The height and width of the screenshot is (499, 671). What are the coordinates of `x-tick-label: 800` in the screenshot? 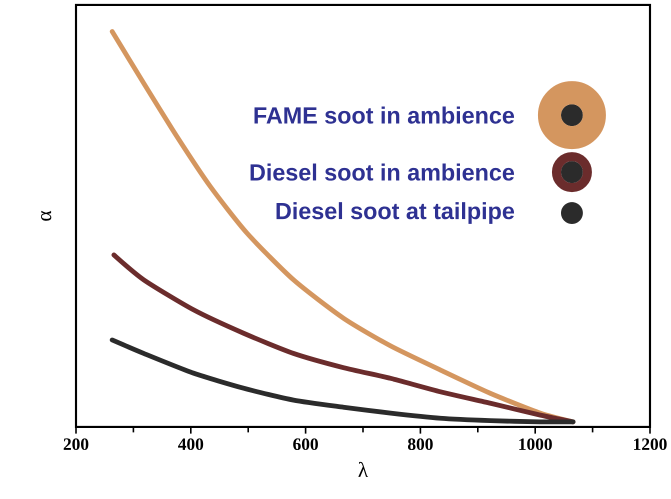 It's located at (420, 444).